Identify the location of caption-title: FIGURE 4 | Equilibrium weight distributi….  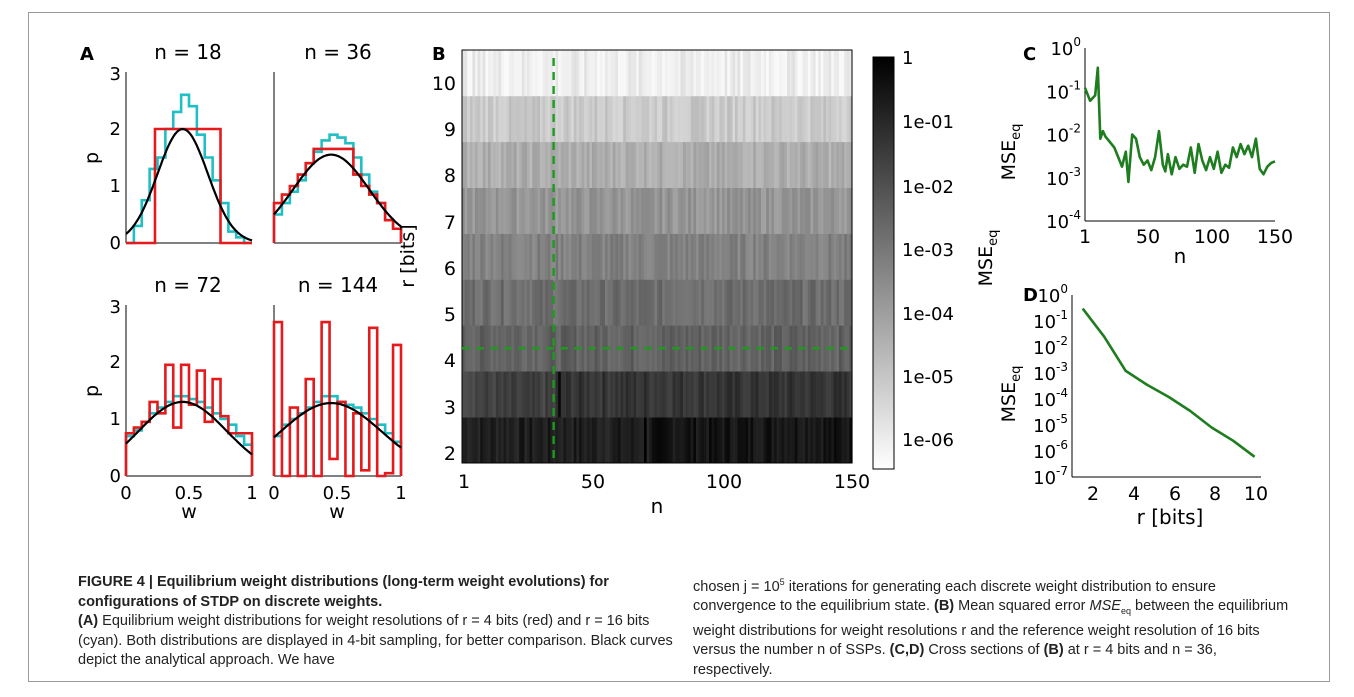
(343, 592).